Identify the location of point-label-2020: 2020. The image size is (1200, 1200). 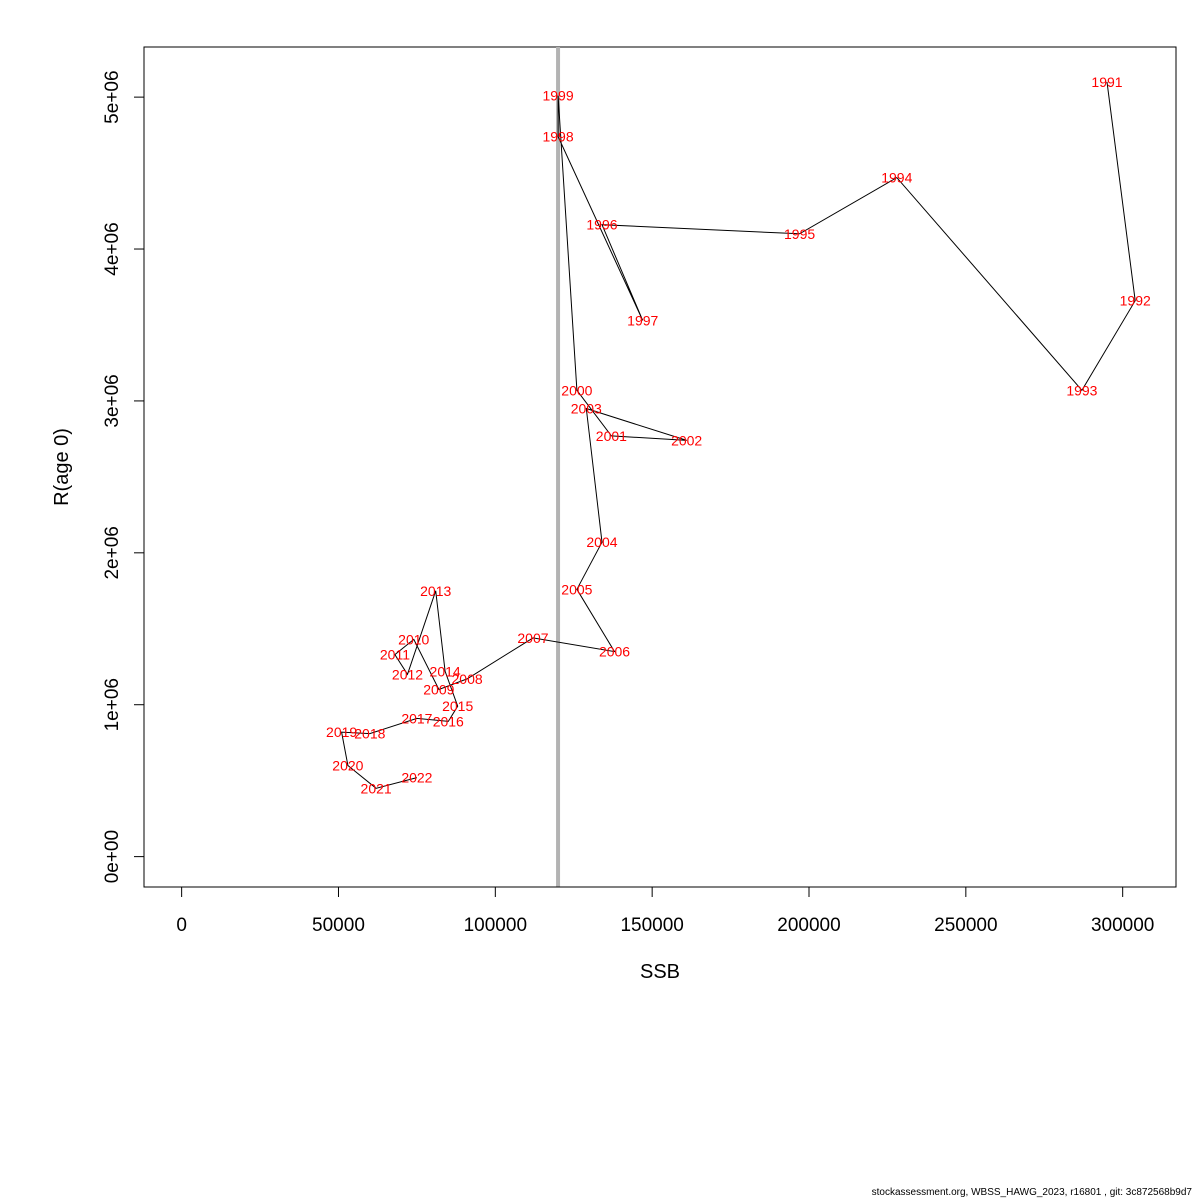
(347, 765).